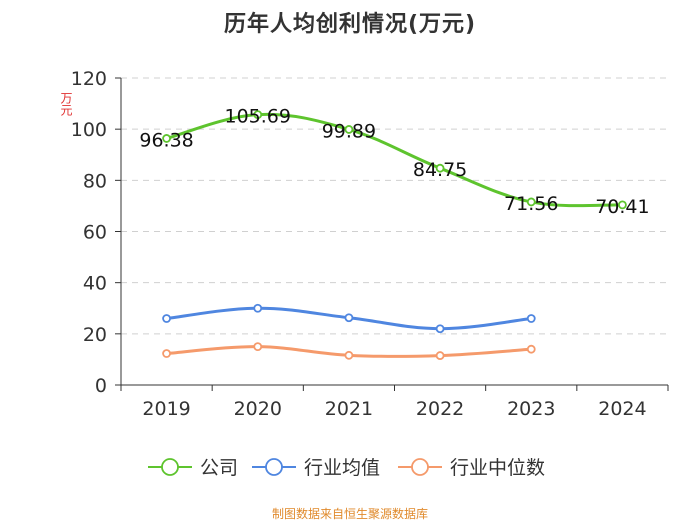 The image size is (700, 525). I want to click on y-tick-label: 20, so click(95, 335).